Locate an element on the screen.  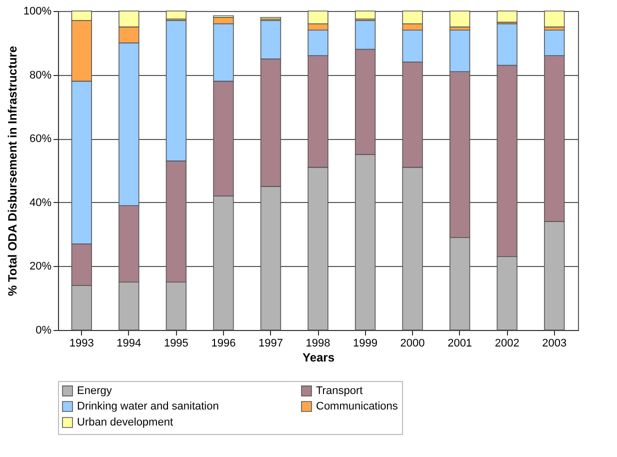
x-tick-label: 1994 is located at coordinates (129, 344).